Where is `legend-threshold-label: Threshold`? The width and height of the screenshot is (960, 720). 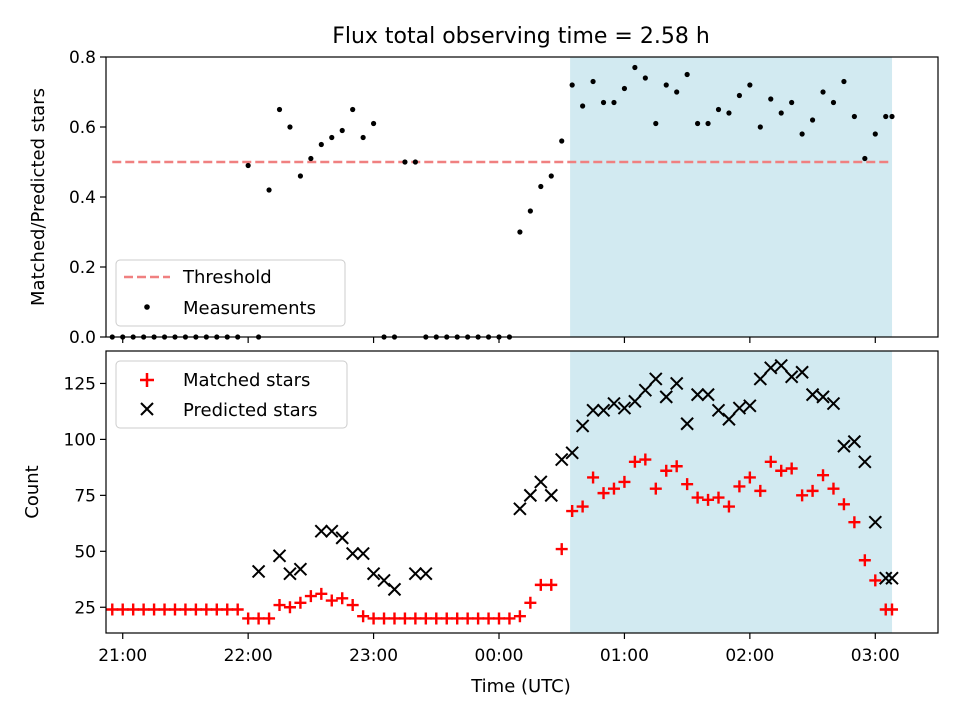
legend-threshold-label: Threshold is located at coordinates (227, 277).